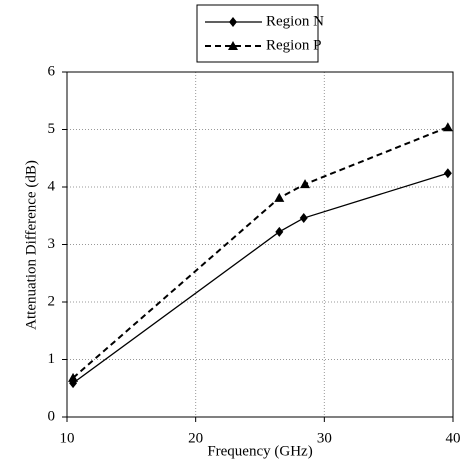 This screenshot has height=474, width=474. I want to click on x-tick-label: 40, so click(453, 438).